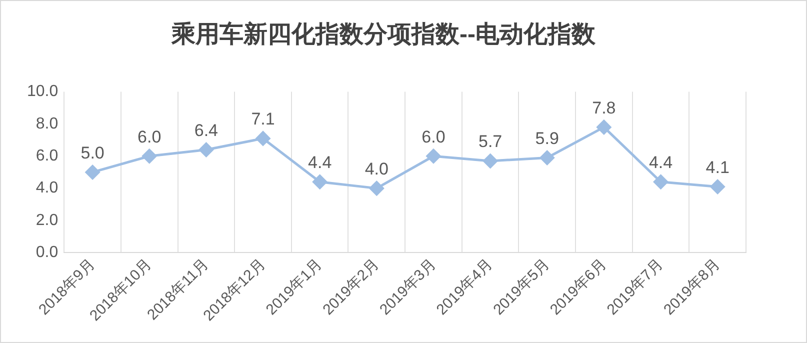  Describe the element at coordinates (718, 167) in the screenshot. I see `data-label: 4.1` at that location.